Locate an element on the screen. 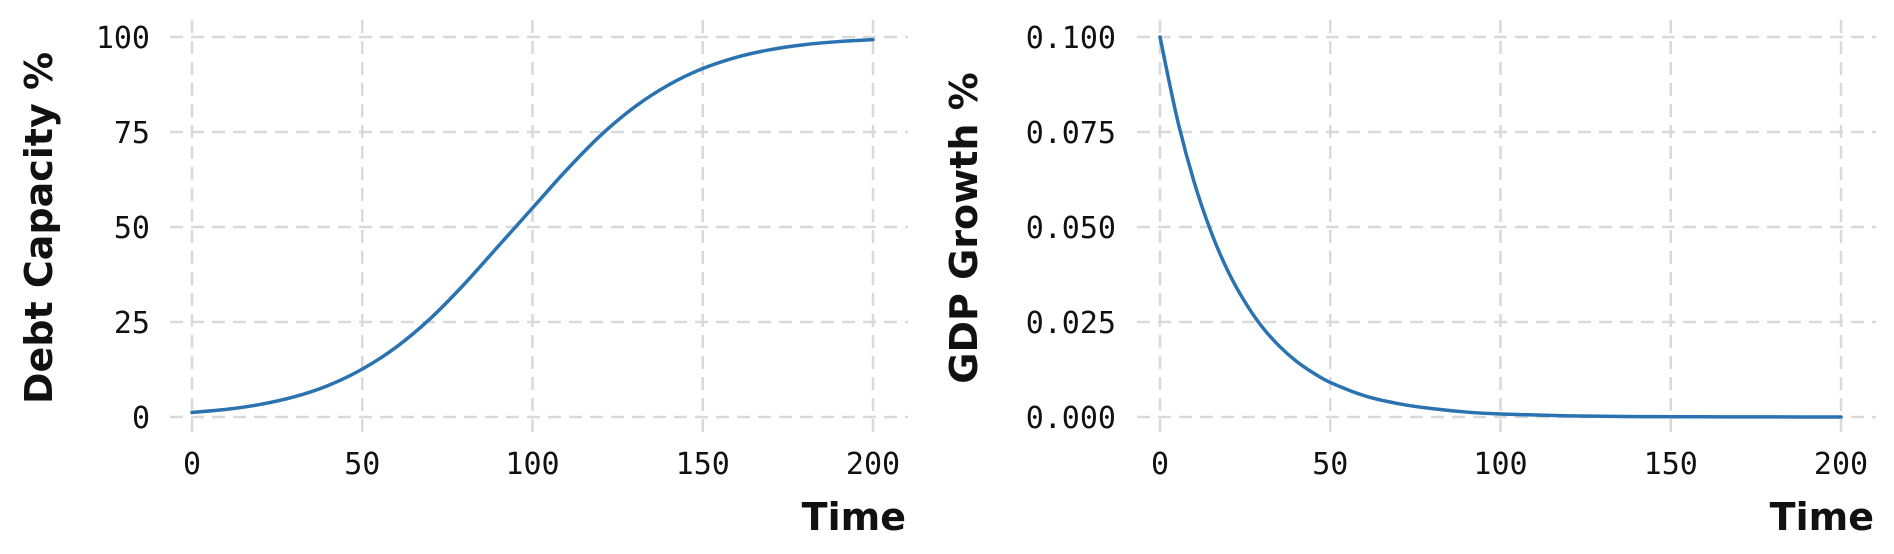  y-tick-label: 0.100 is located at coordinates (1071, 38).